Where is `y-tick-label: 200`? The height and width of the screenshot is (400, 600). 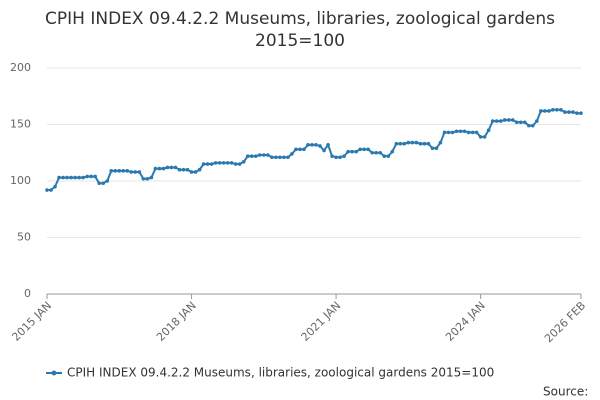 y-tick-label: 200 is located at coordinates (20, 67).